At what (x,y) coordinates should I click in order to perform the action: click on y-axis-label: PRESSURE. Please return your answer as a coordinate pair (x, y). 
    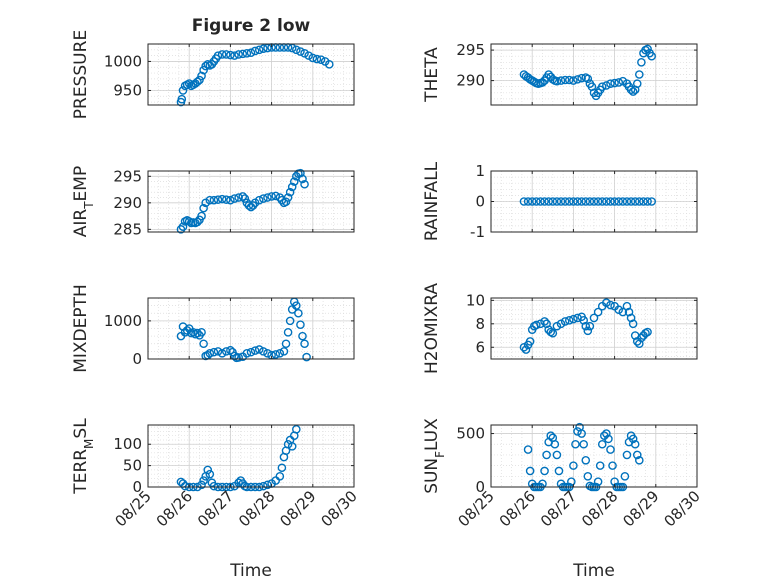
    Looking at the image, I should click on (81, 74).